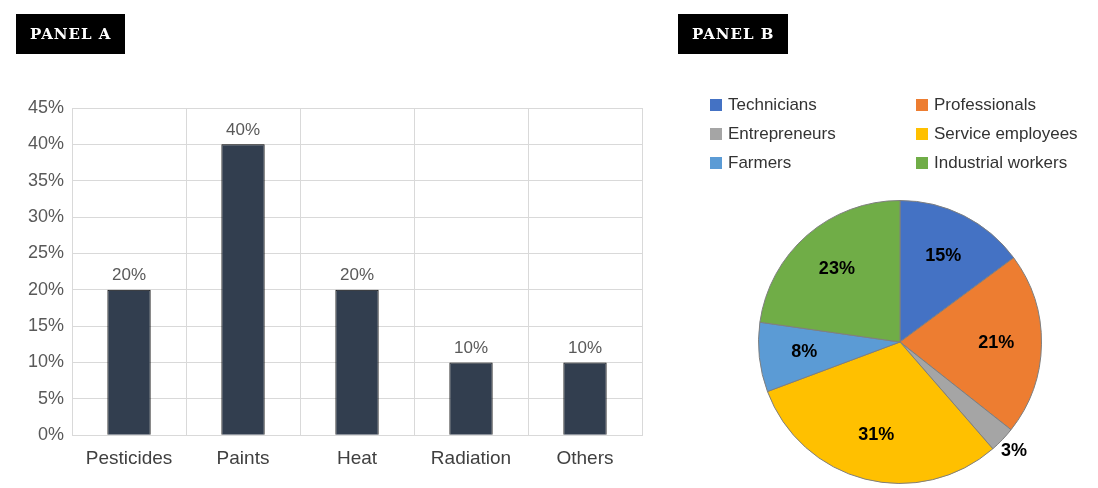 The width and height of the screenshot is (1098, 488). Describe the element at coordinates (46, 361) in the screenshot. I see `y-tick-label: 10%` at that location.